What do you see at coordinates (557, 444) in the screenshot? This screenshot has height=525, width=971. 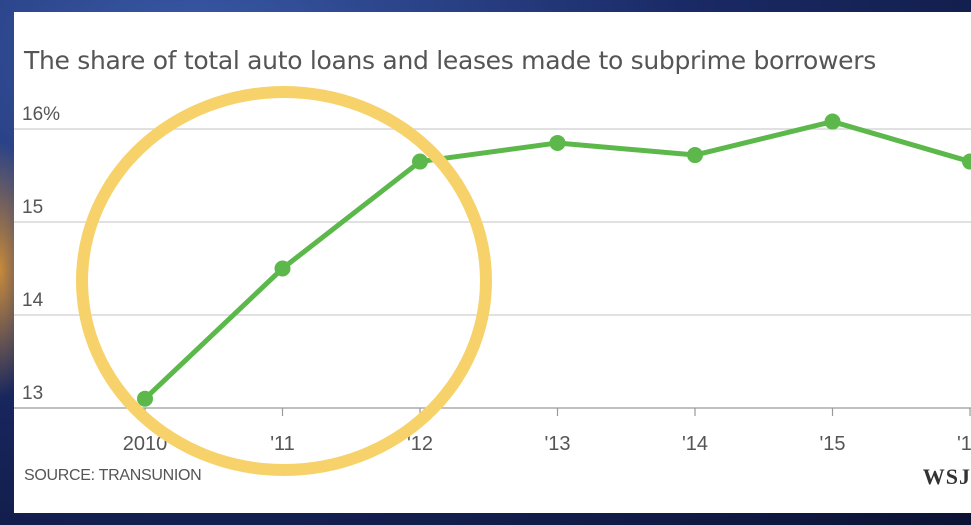 I see `x-tick-label: '13` at bounding box center [557, 444].